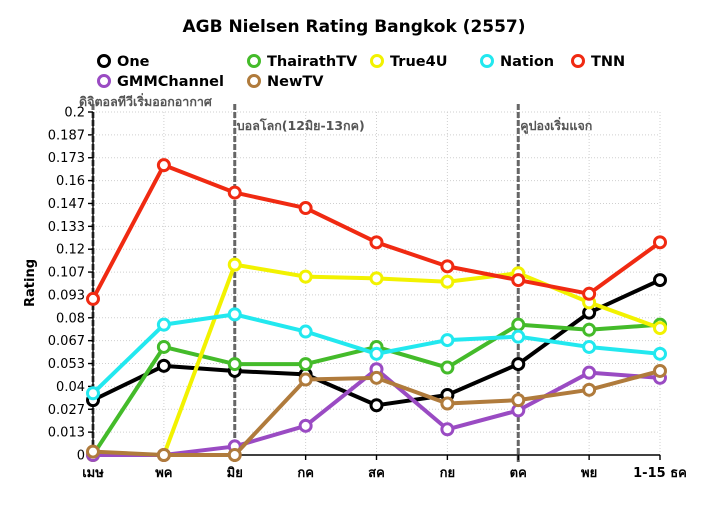 This screenshot has height=511, width=709. I want to click on y-tick-label: 0.027, so click(66, 410).